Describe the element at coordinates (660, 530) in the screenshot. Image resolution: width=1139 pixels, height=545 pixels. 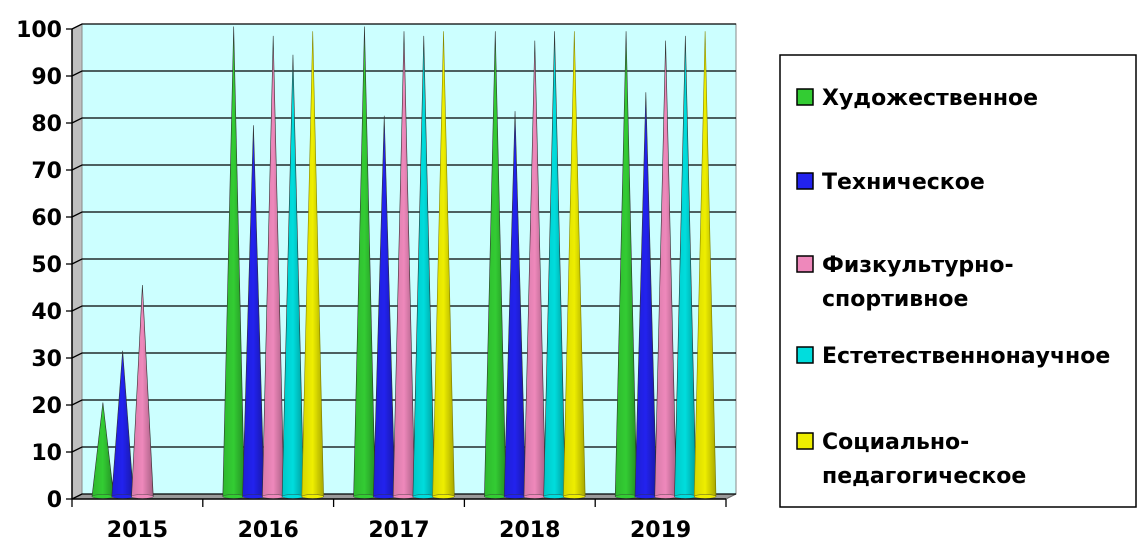
I see `x-category-label: 2019` at that location.